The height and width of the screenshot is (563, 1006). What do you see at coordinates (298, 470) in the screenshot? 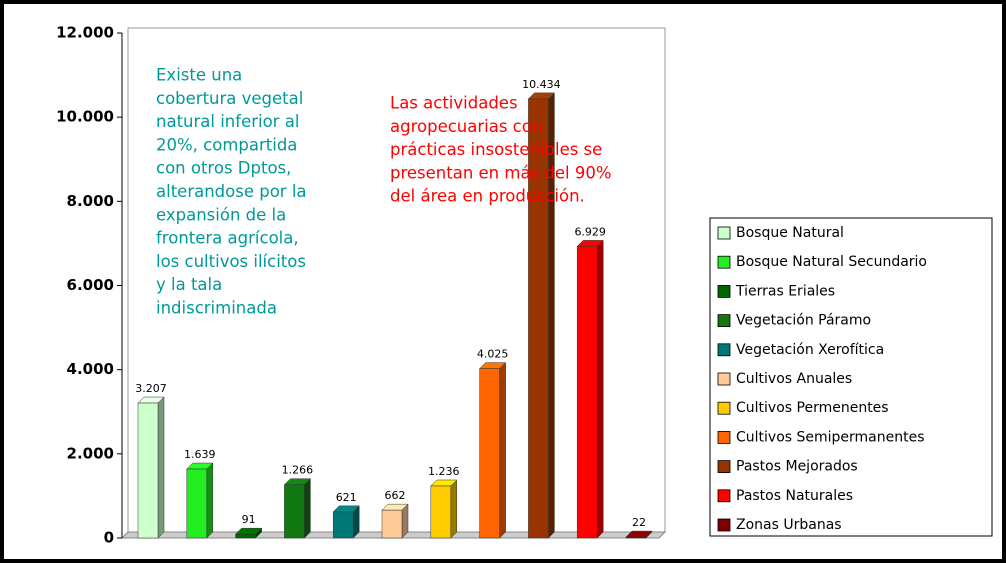
I see `value-label: 1.266` at bounding box center [298, 470].